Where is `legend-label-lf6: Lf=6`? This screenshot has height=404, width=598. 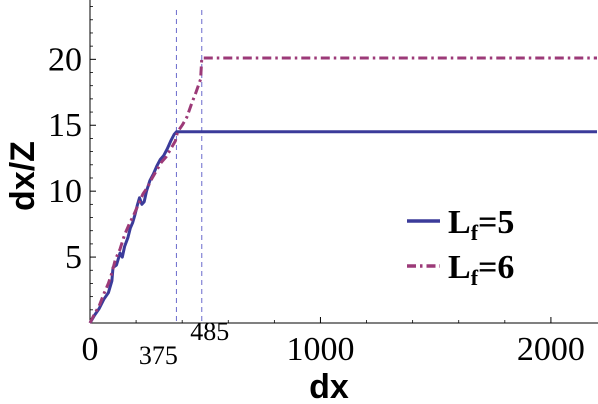
legend-label-lf6: Lf=6 is located at coordinates (481, 269).